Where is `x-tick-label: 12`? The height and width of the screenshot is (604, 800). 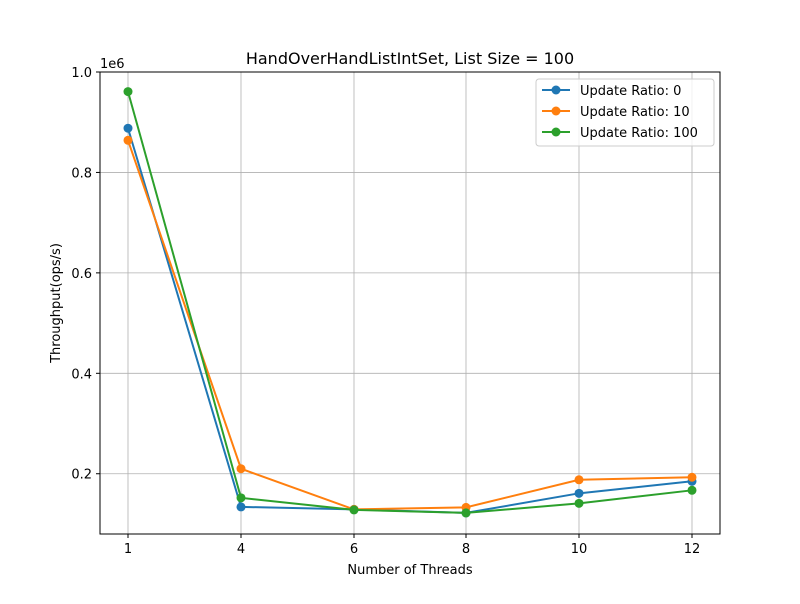
x-tick-label: 12 is located at coordinates (692, 549).